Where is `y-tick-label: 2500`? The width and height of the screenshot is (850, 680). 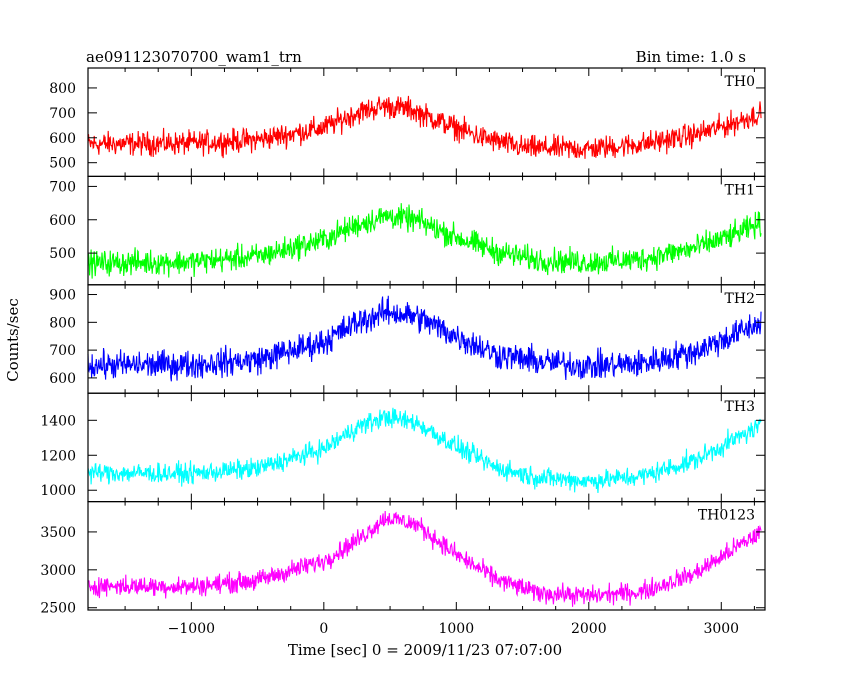 y-tick-label: 2500 is located at coordinates (58, 609).